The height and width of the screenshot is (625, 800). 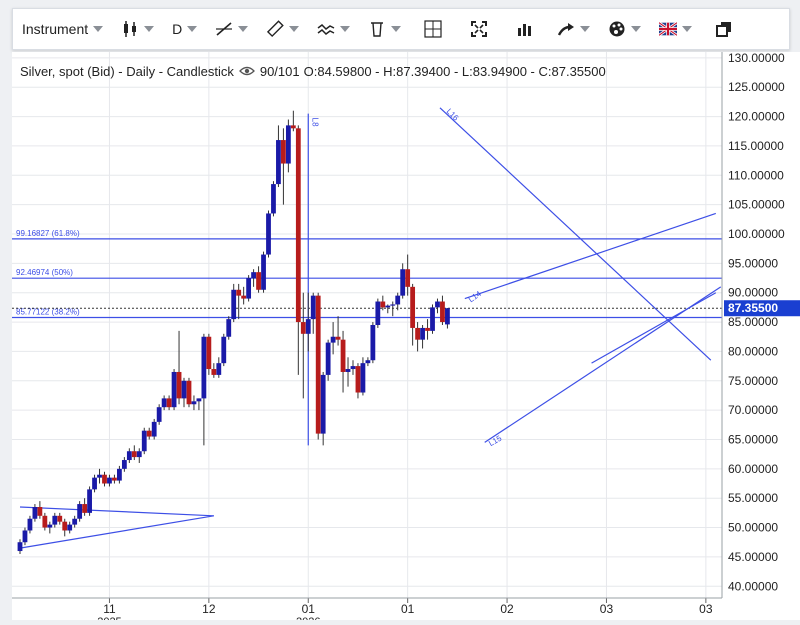 What do you see at coordinates (48, 233) in the screenshot?
I see `fib-level-label: 99.16827 (61.8%)` at bounding box center [48, 233].